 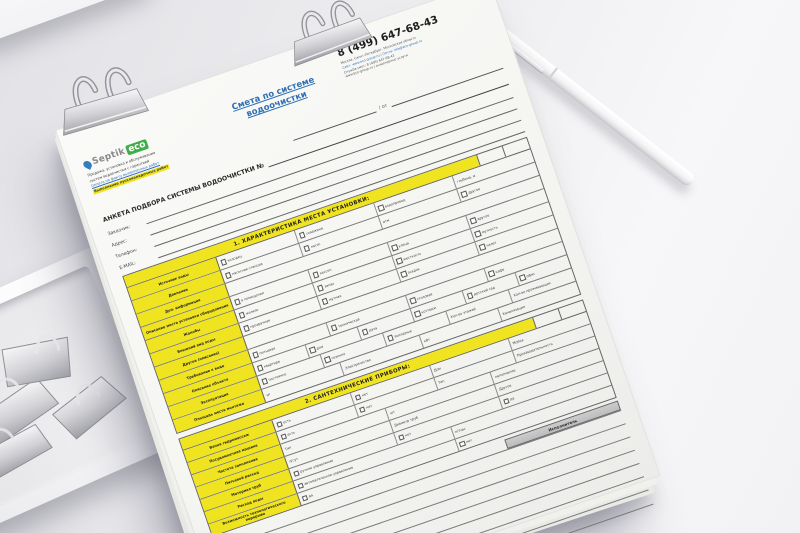 I want to click on pen-cap-seam, so click(x=552, y=73).